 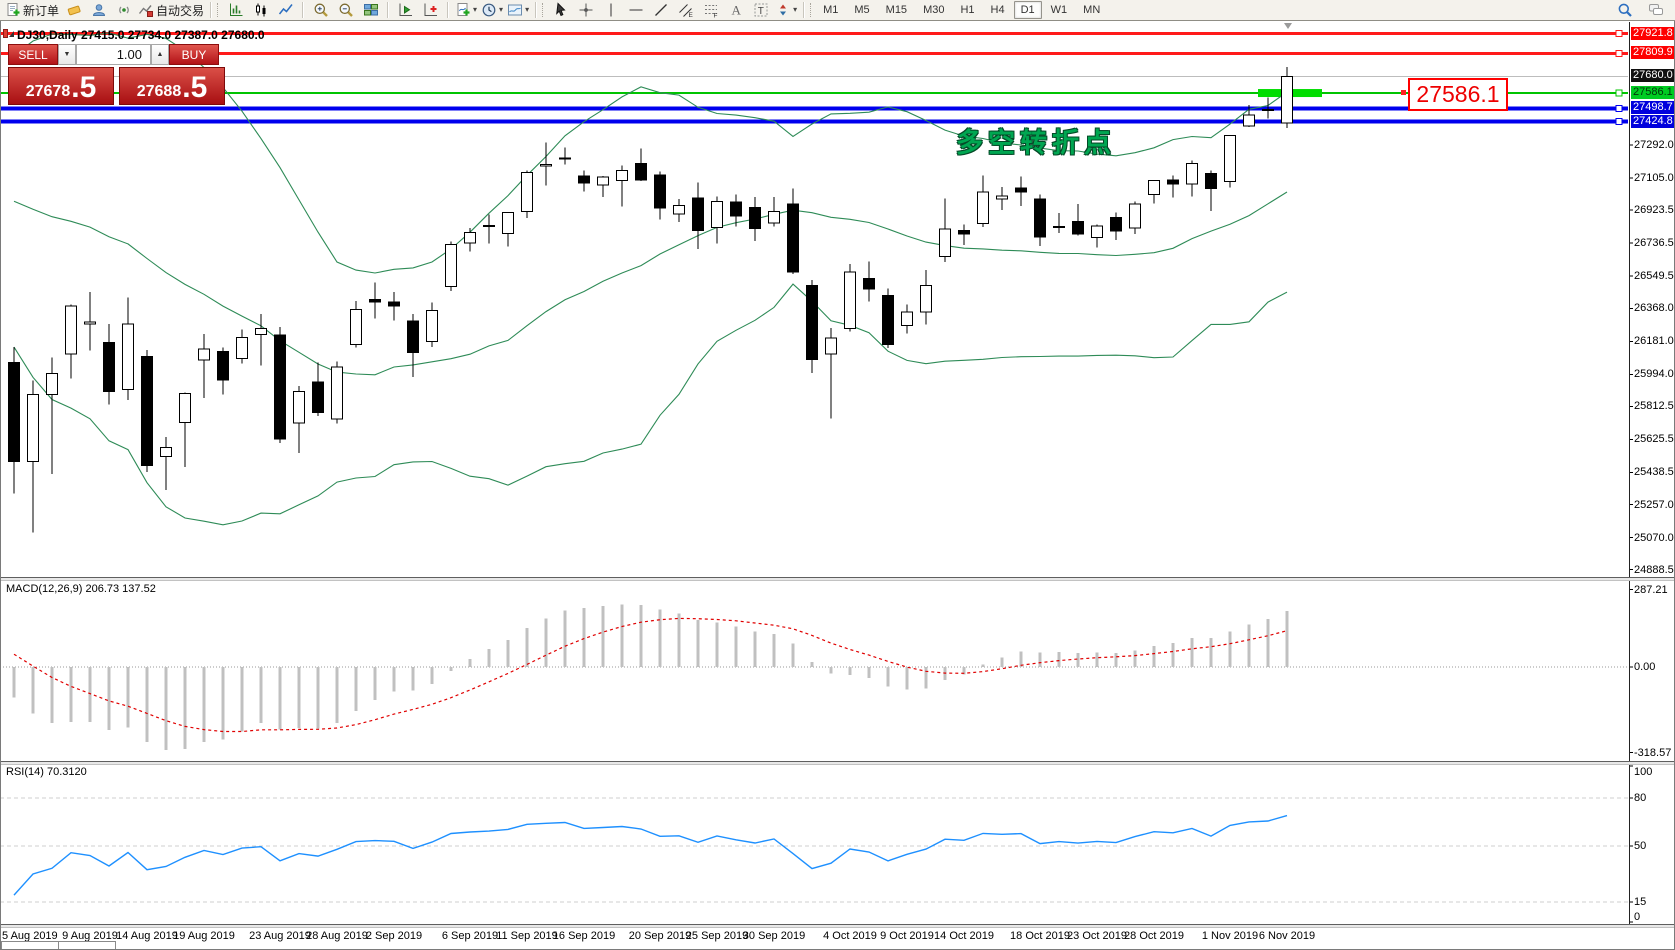 I want to click on price-level-badge: 27498.7, so click(x=1653, y=108).